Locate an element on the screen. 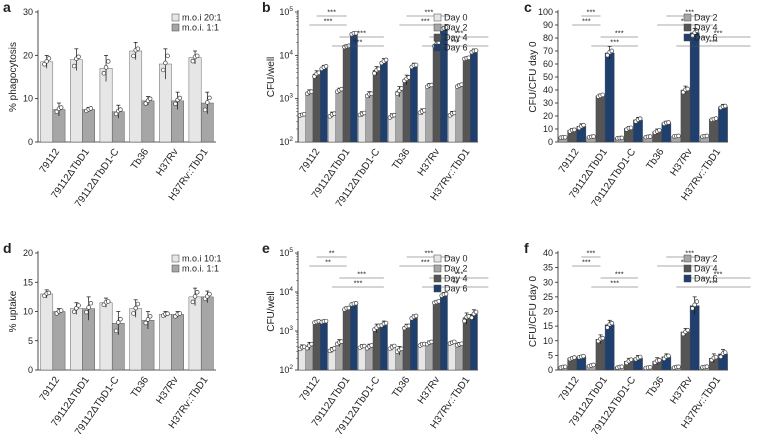 The image size is (759, 434). y-tick-label: 105 is located at coordinates (286, 252).